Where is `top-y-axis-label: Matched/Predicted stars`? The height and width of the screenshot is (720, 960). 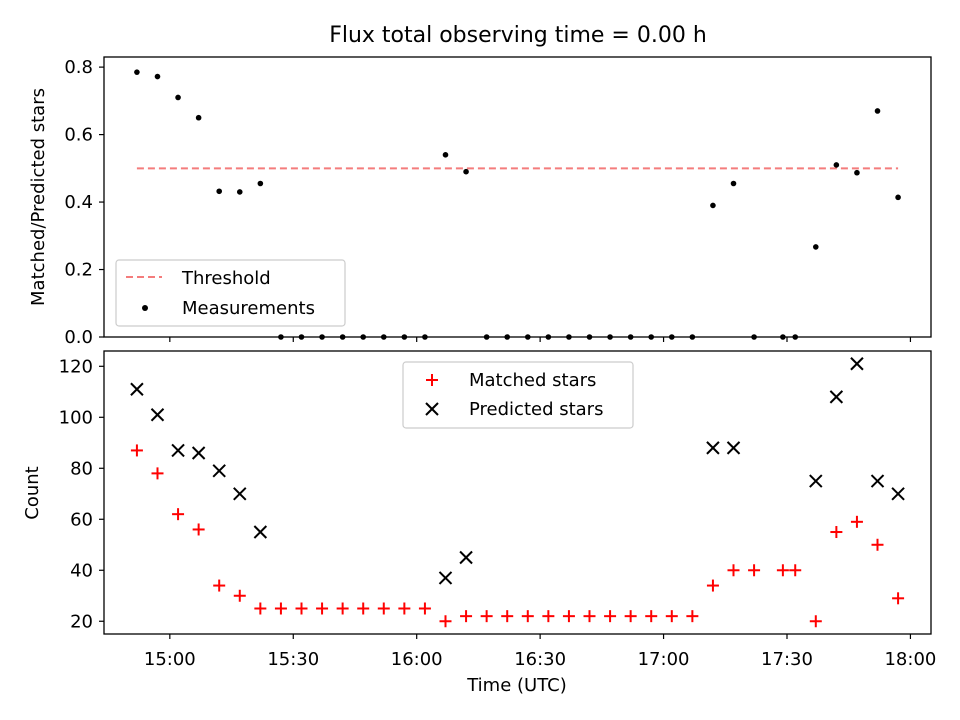
top-y-axis-label: Matched/Predicted stars is located at coordinates (38, 197).